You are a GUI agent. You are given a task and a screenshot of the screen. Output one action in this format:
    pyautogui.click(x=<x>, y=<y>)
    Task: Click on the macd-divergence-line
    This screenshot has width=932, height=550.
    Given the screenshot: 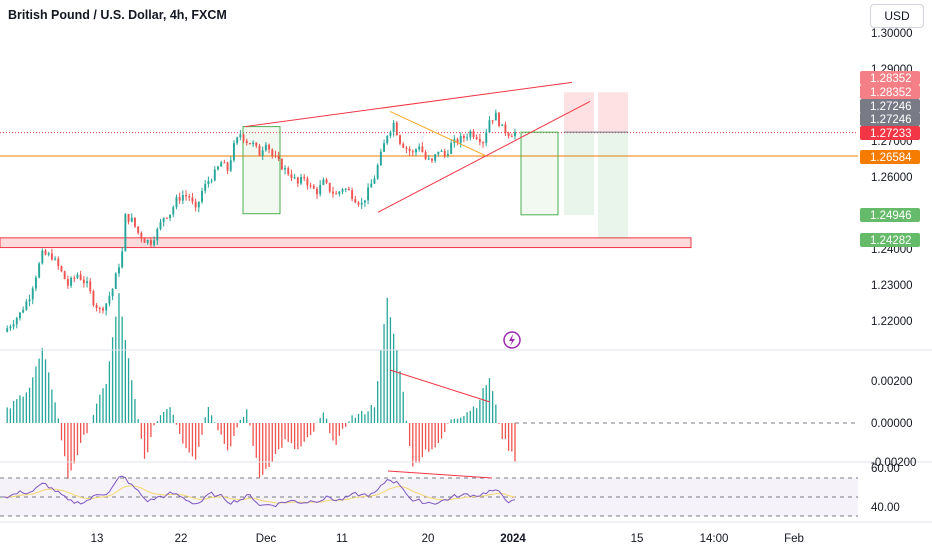 What is the action you would take?
    pyautogui.click(x=440, y=386)
    